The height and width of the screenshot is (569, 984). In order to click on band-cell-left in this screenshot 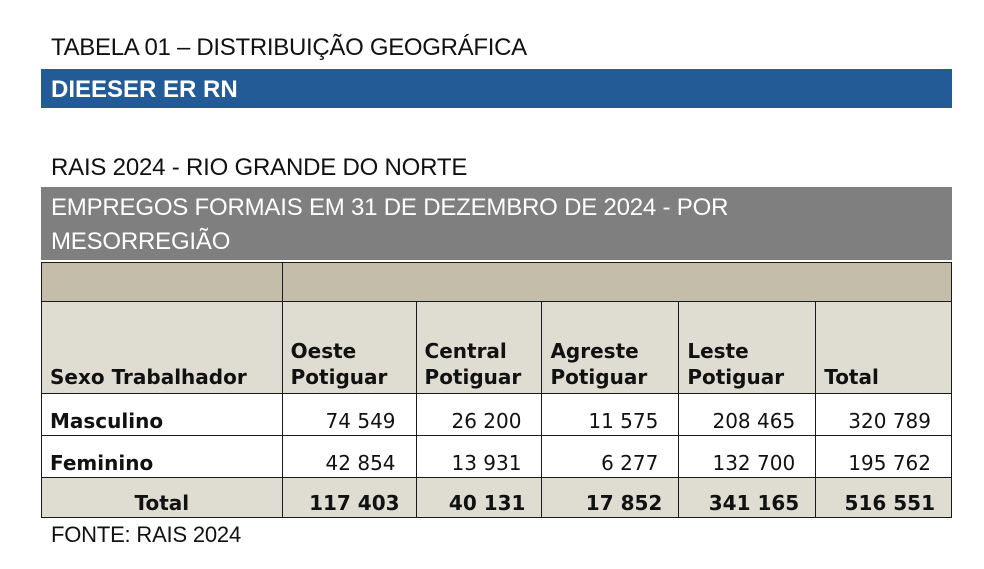, I will do `click(162, 282)`.